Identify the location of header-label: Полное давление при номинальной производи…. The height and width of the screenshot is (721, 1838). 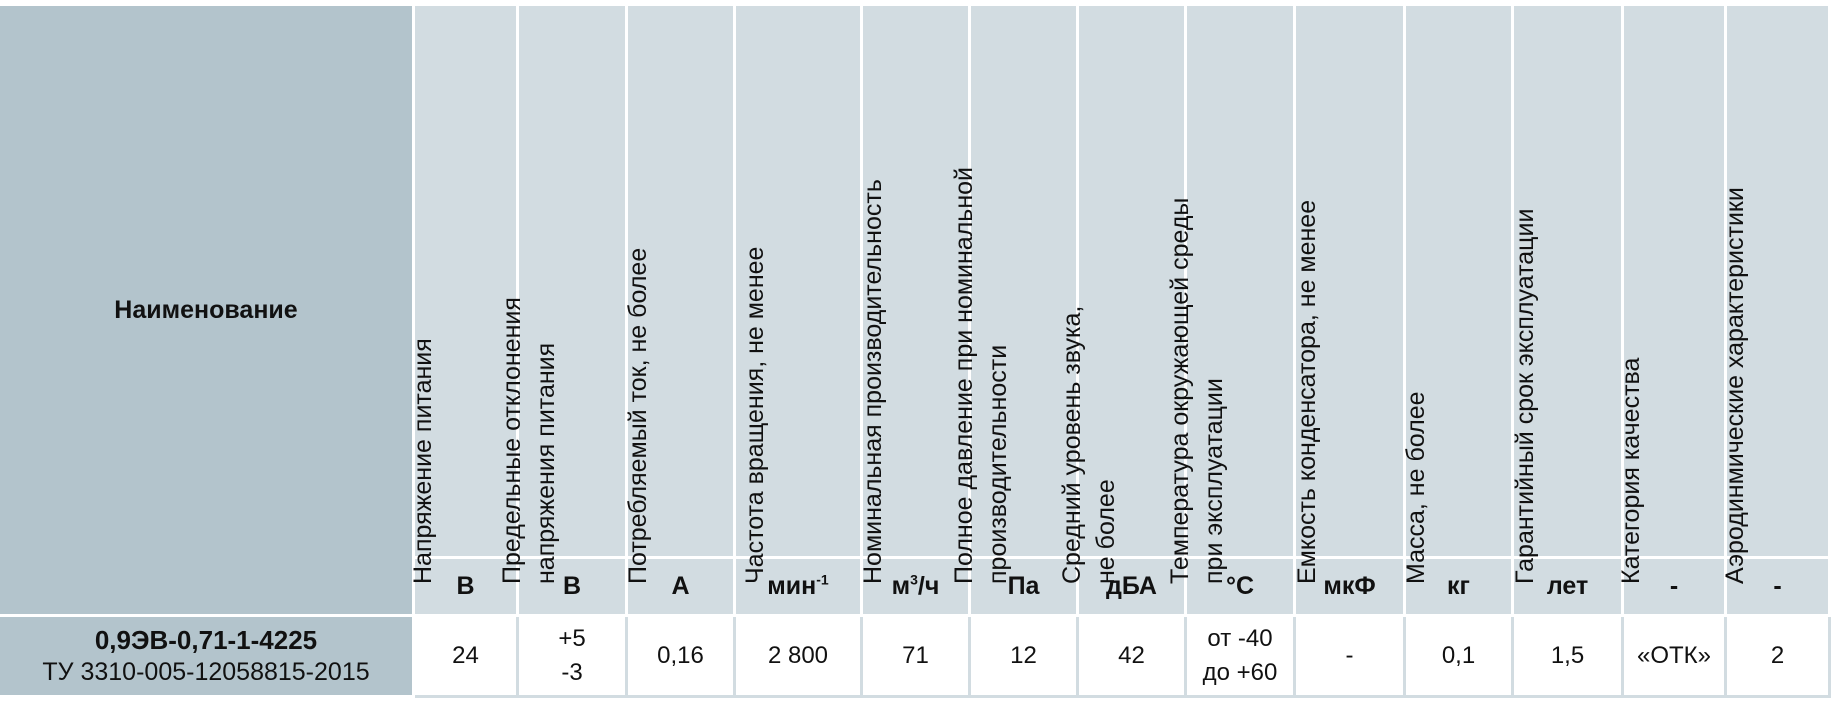
(981, 324).